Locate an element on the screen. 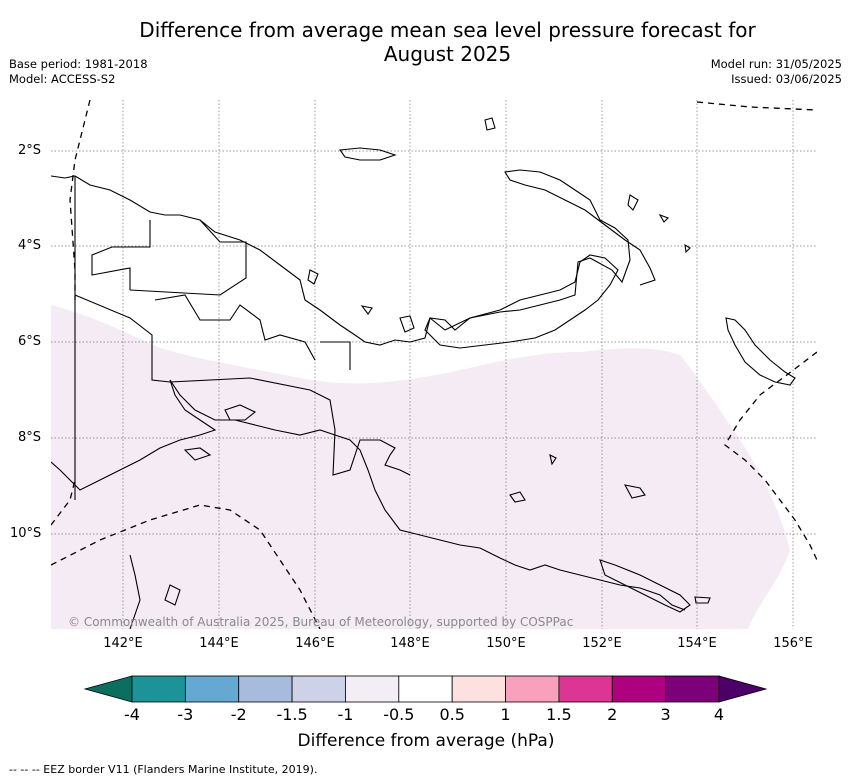 Image resolution: width=850 pixels, height=781 pixels. lon-label-142e: 142°E is located at coordinates (123, 643).